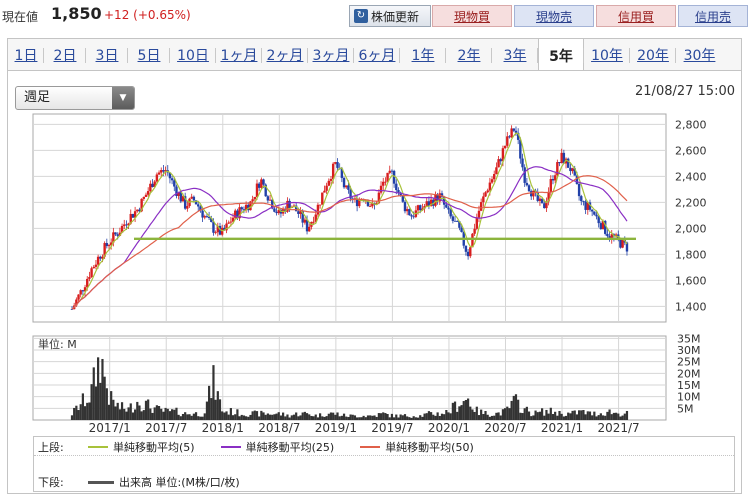  Describe the element at coordinates (689, 338) in the screenshot. I see `volume-tick-label: 35M` at that location.